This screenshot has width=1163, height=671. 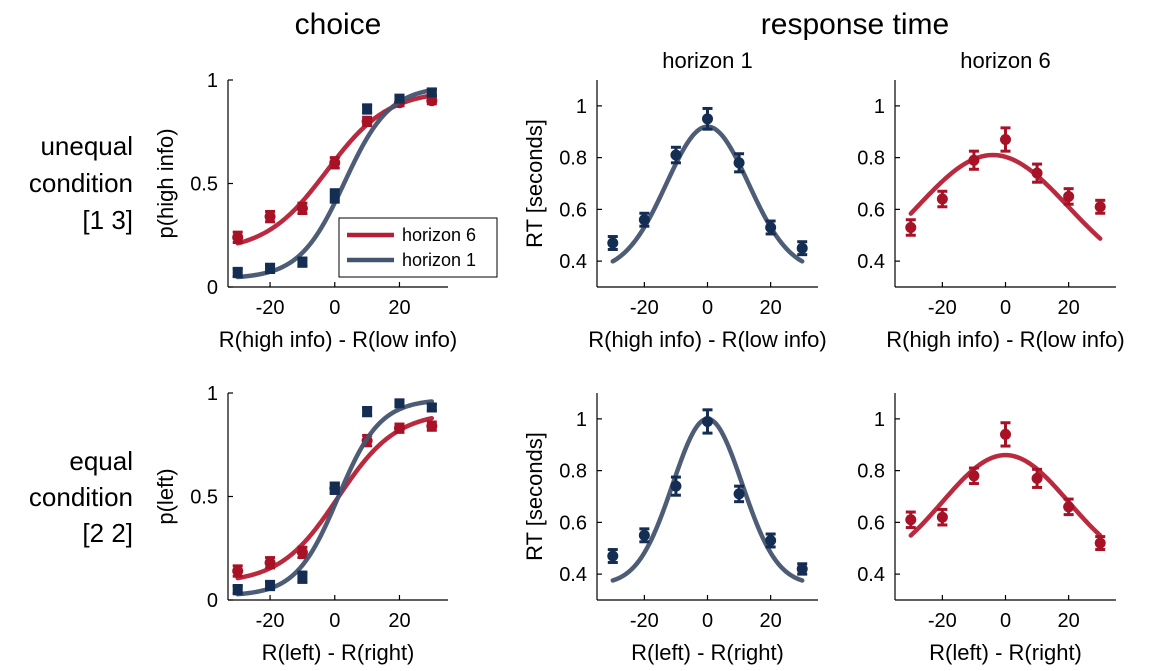 I want to click on legend-label: horizon 1, so click(x=439, y=260).